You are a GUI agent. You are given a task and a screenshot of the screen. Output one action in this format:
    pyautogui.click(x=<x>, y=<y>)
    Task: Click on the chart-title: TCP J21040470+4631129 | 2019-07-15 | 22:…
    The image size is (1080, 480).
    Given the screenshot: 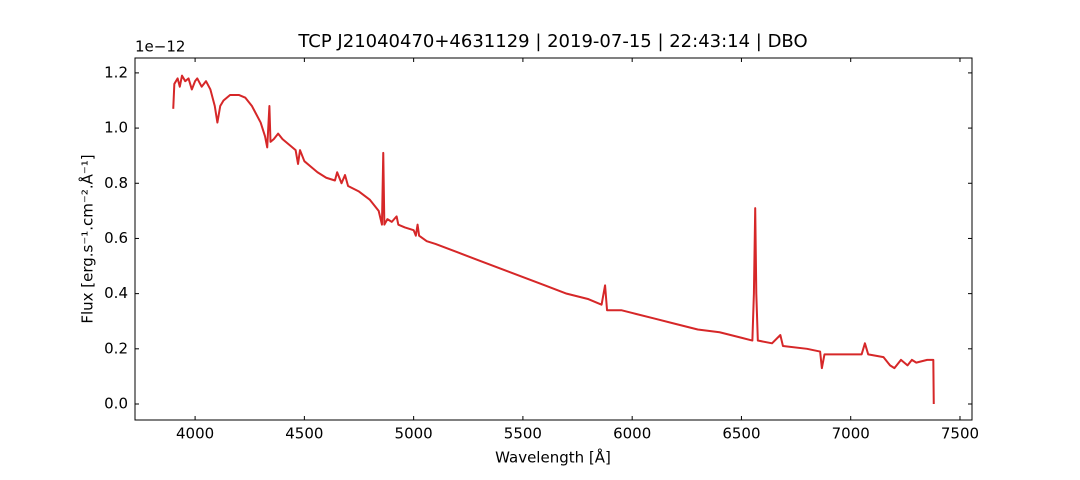 What is the action you would take?
    pyautogui.click(x=552, y=41)
    